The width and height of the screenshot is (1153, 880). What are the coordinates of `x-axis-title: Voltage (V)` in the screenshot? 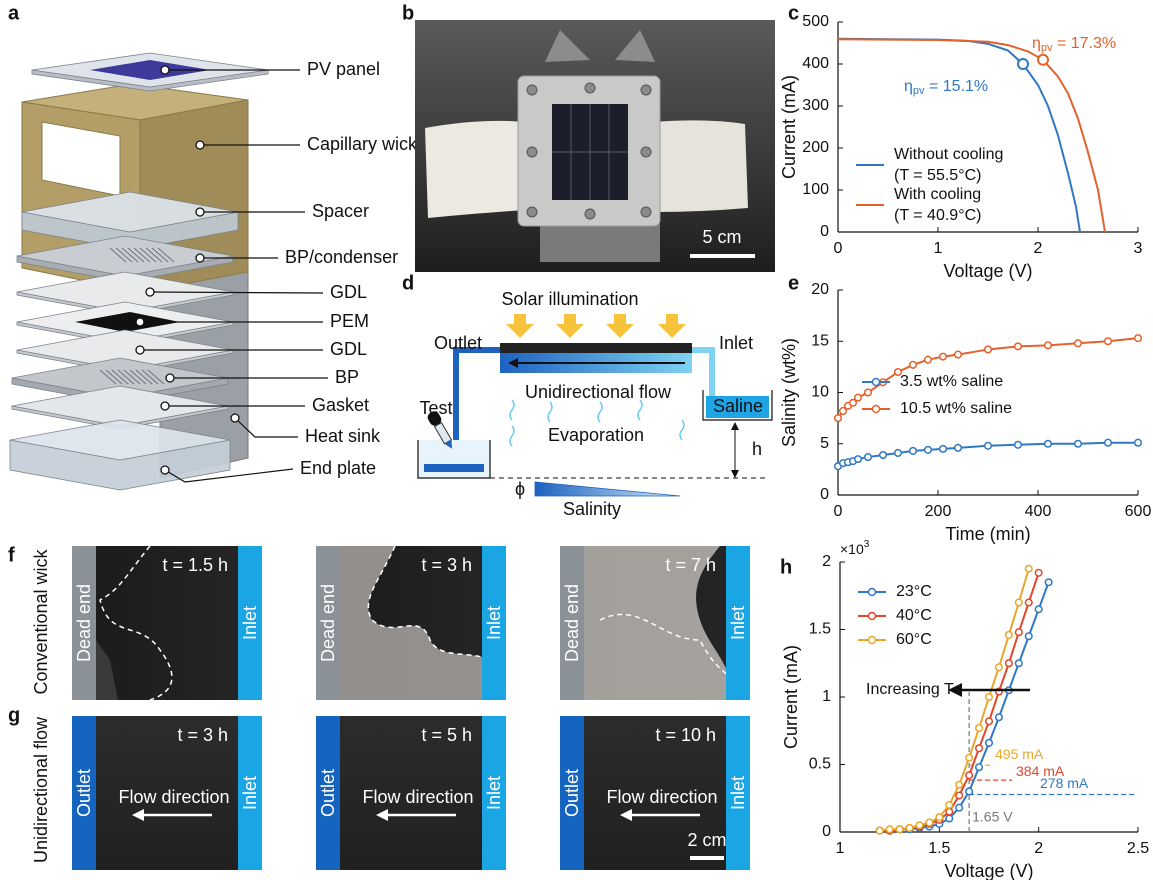 It's located at (987, 271).